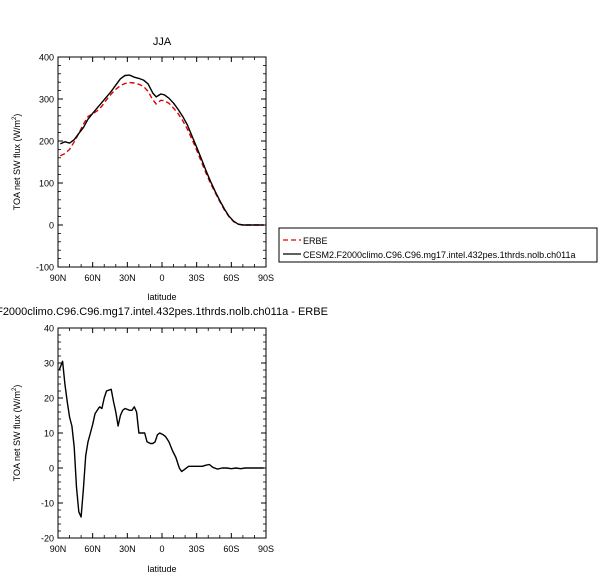 The width and height of the screenshot is (607, 578). What do you see at coordinates (197, 278) in the screenshot?
I see `top-x-tick-label: 30S` at bounding box center [197, 278].